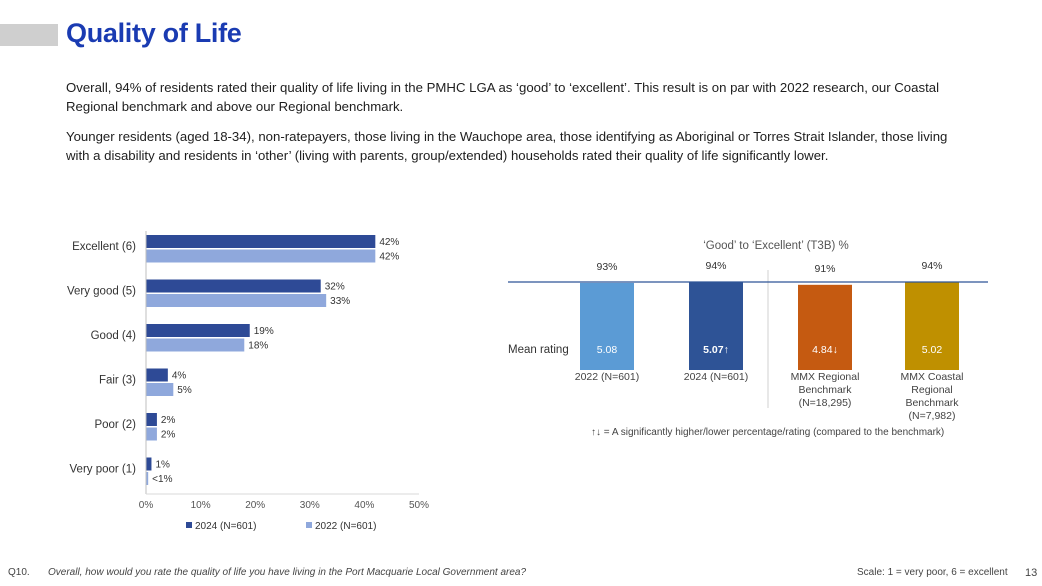 This screenshot has height=586, width=1042. I want to click on mean-rating: 4.84↓, so click(825, 350).